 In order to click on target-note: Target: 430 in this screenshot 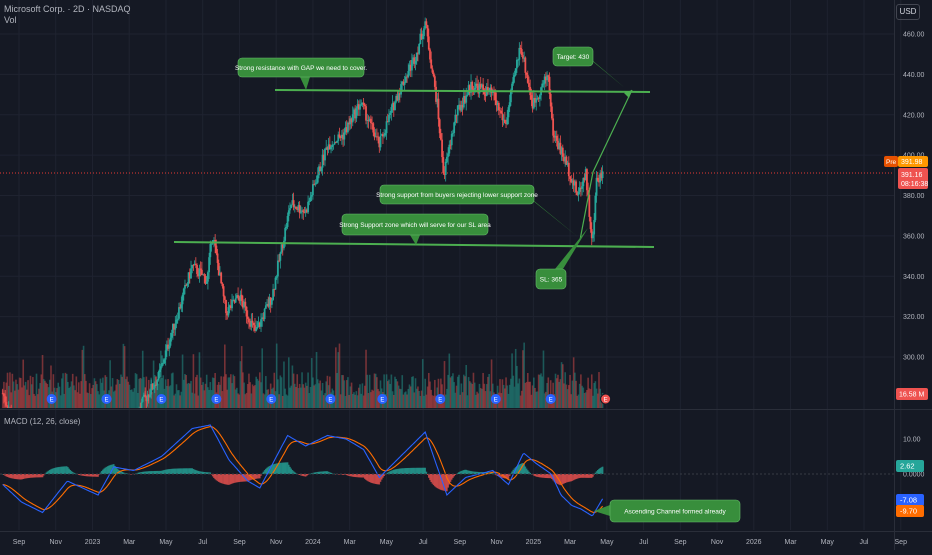, I will do `click(588, 67)`.